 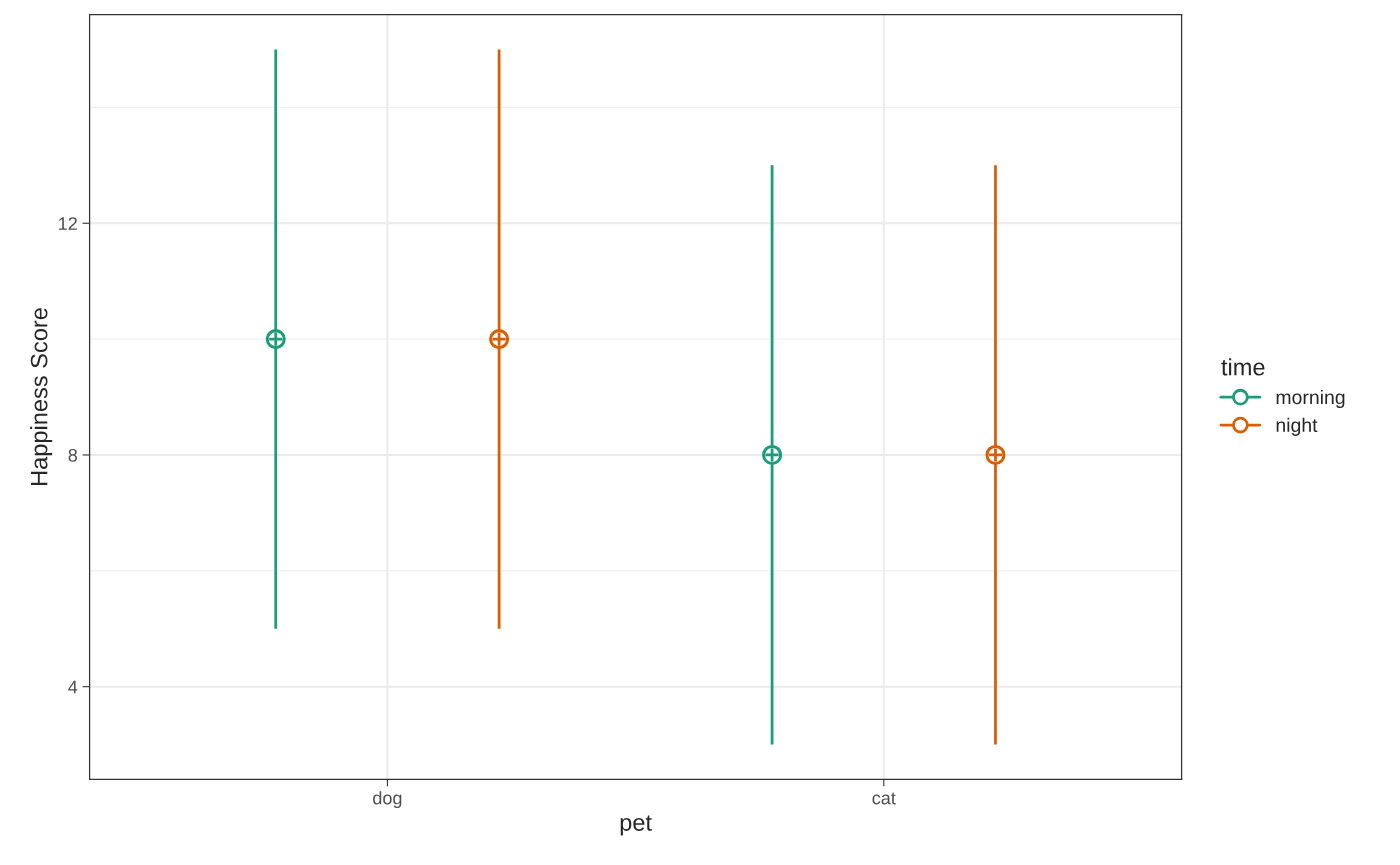 I want to click on legend-title: time, so click(x=1243, y=367).